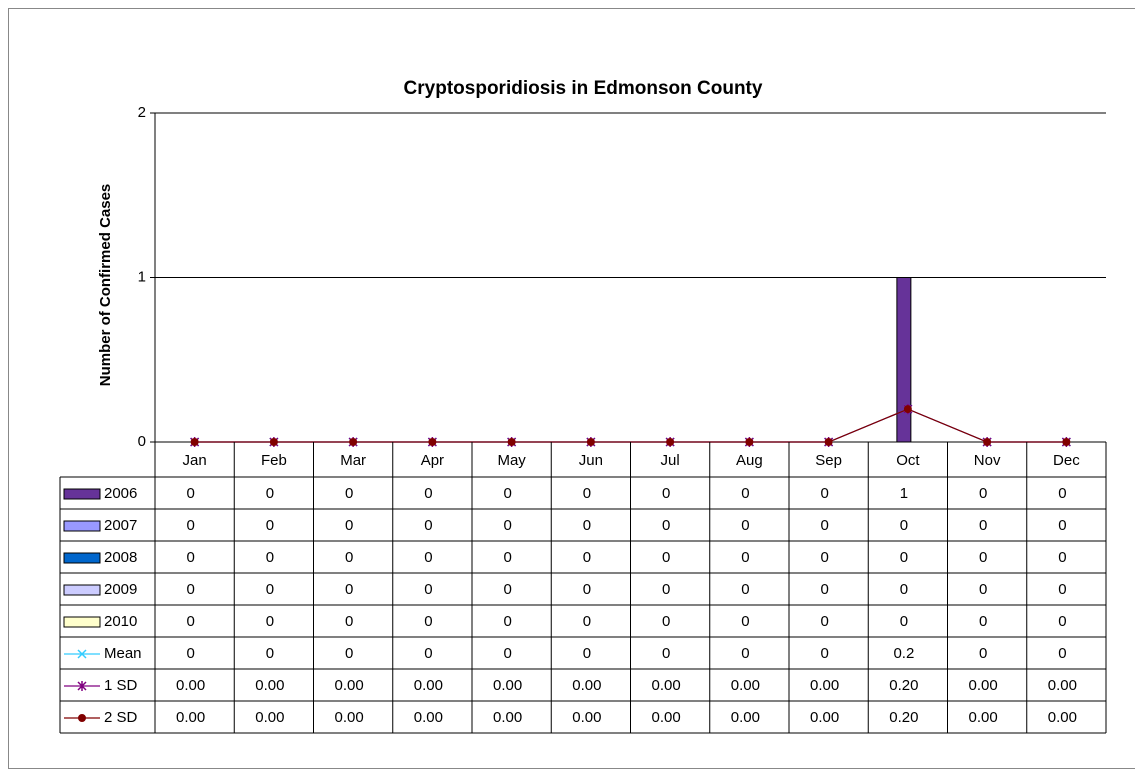  I want to click on chart-title: Cryptosporidiosis in Edmonson County, so click(583, 88).